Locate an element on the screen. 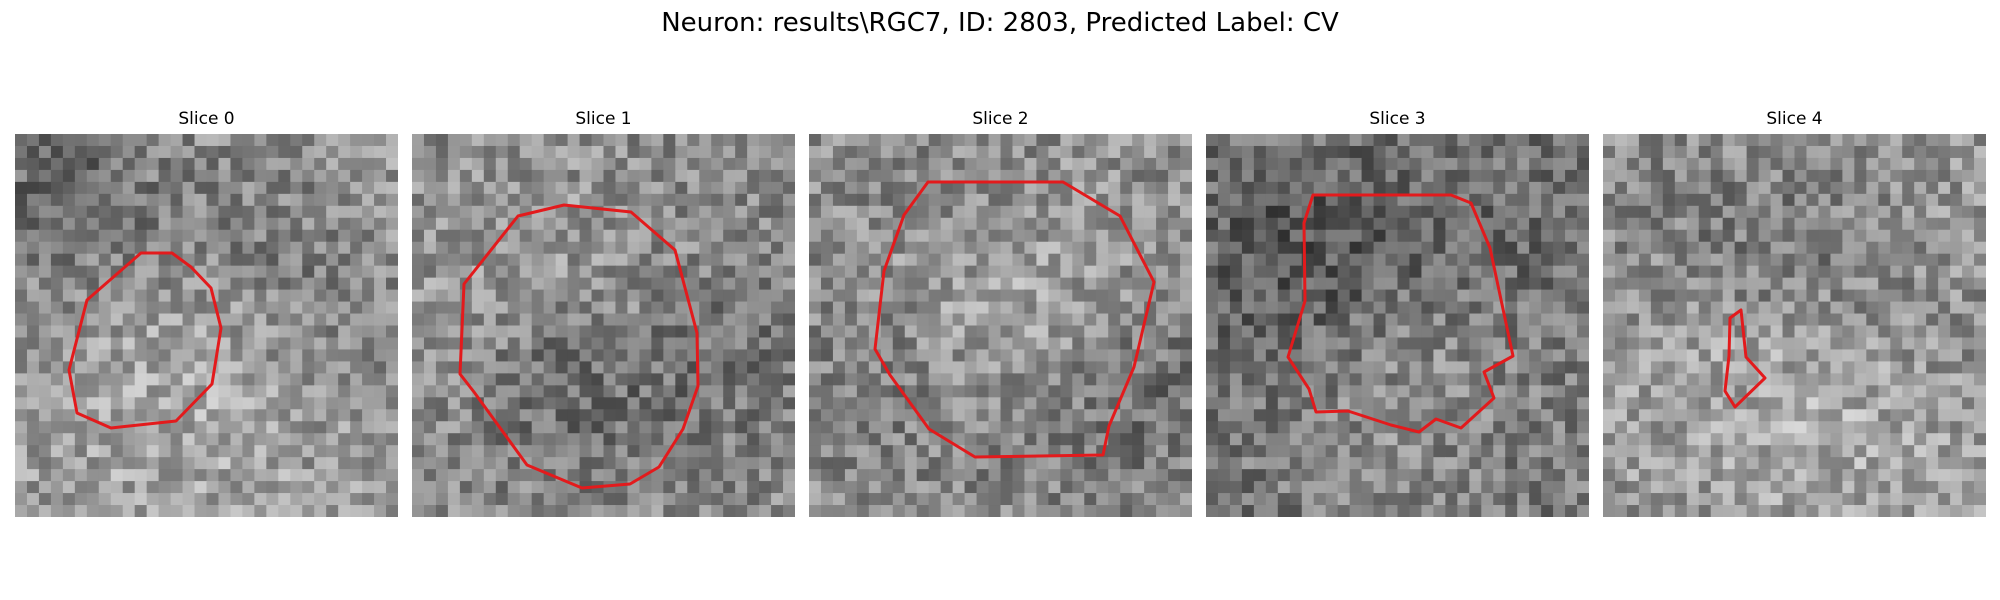 The width and height of the screenshot is (2000, 600). slice-title-4: Slice 4 is located at coordinates (1794, 119).